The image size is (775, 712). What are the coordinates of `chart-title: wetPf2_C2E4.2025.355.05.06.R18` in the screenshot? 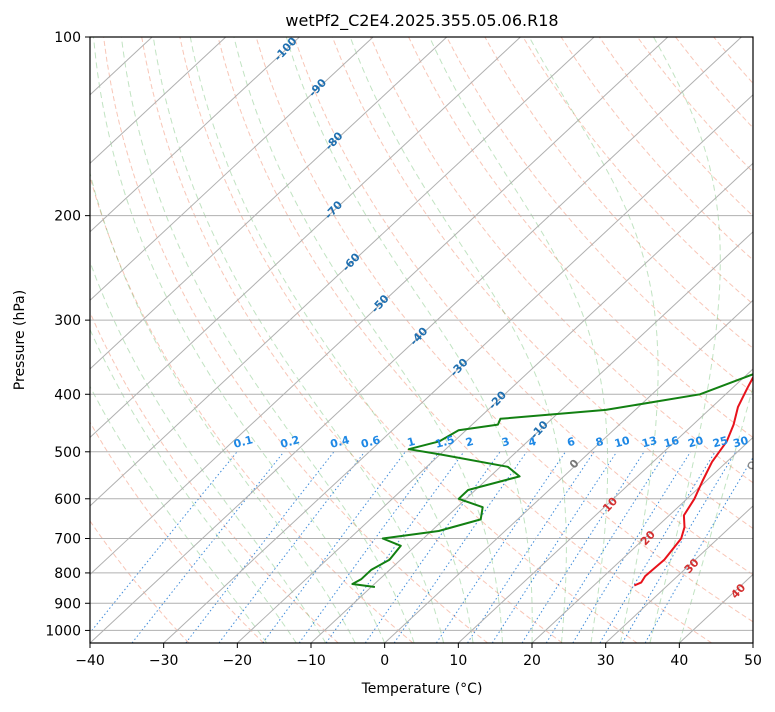 It's located at (421, 21).